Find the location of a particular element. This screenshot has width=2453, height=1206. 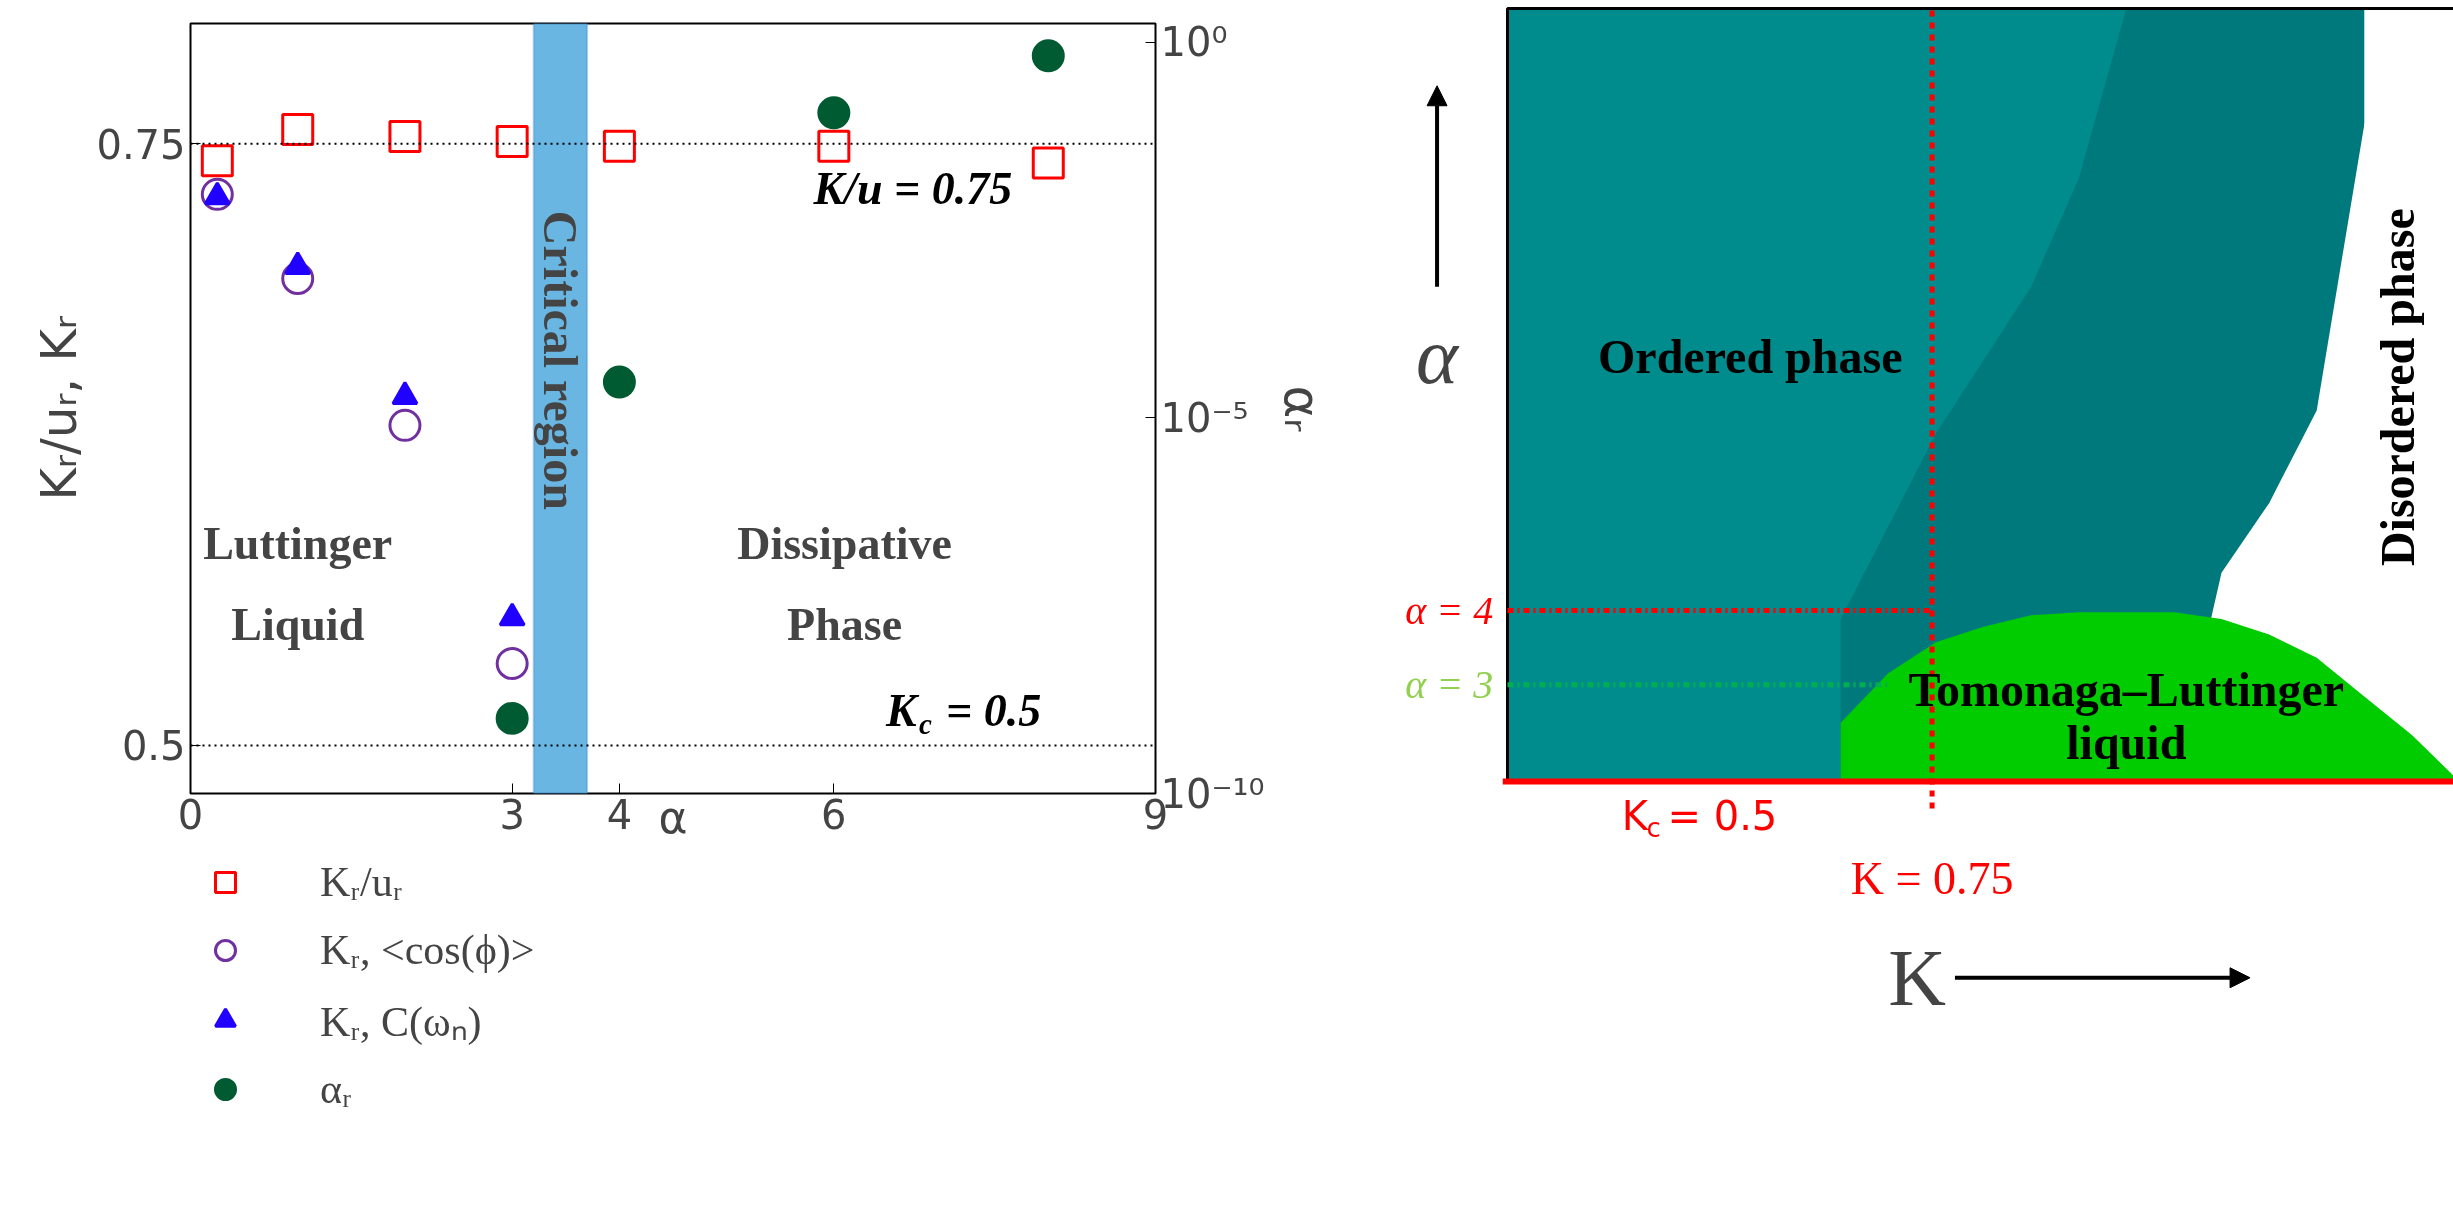

y-tick-label: 0.5 is located at coordinates (153, 746).